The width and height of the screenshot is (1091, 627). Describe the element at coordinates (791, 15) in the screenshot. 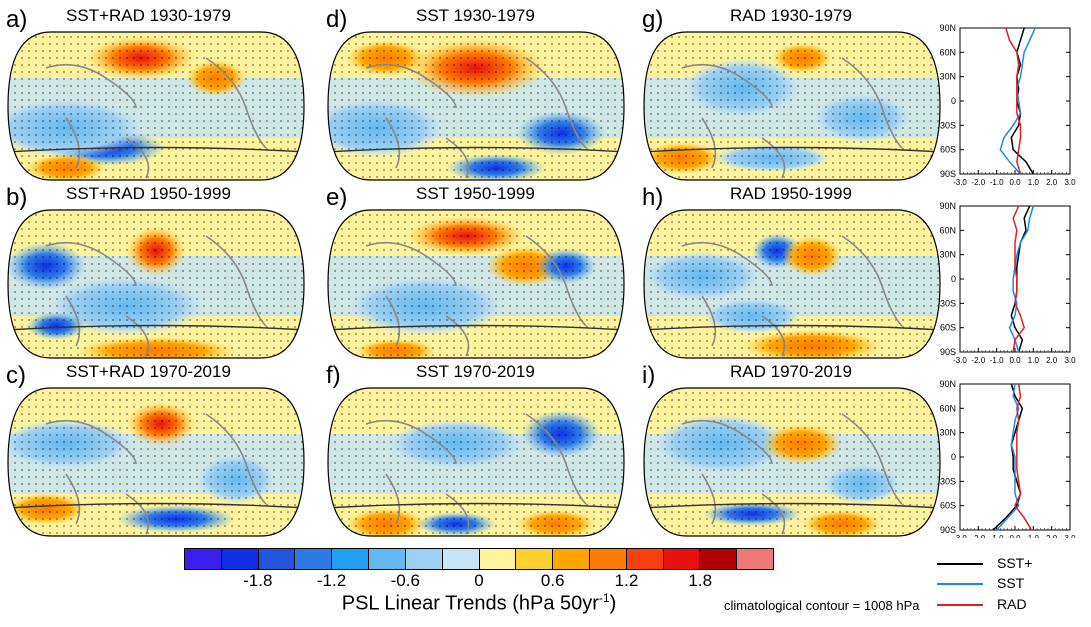

I see `panel-title: RAD 1930-1979` at that location.